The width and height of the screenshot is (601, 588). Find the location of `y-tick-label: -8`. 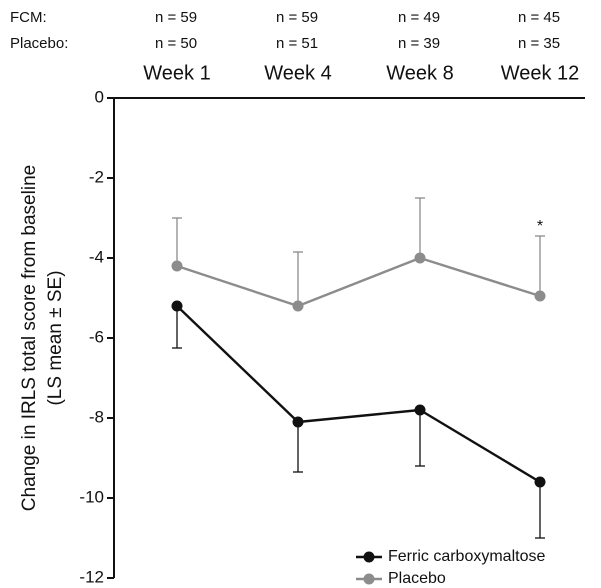

y-tick-label: -8 is located at coordinates (96, 416).